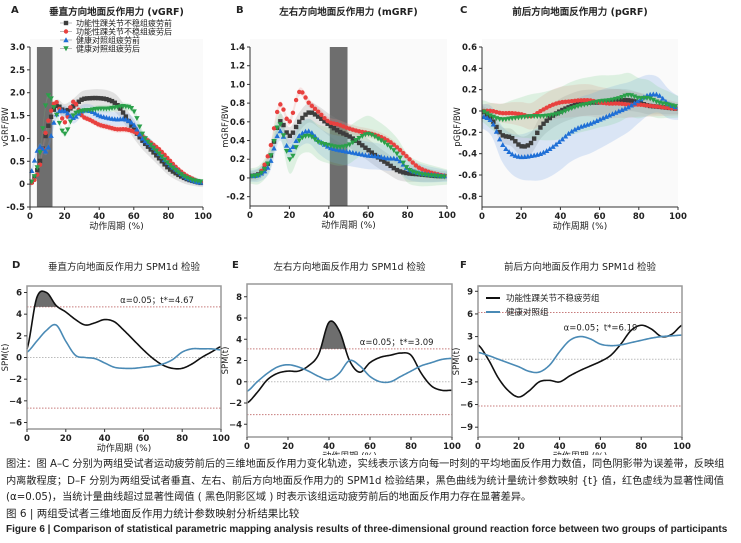 This screenshot has height=543, width=741. Describe the element at coordinates (469, 48) in the screenshot. I see `y-tick-label: 0.6` at that location.